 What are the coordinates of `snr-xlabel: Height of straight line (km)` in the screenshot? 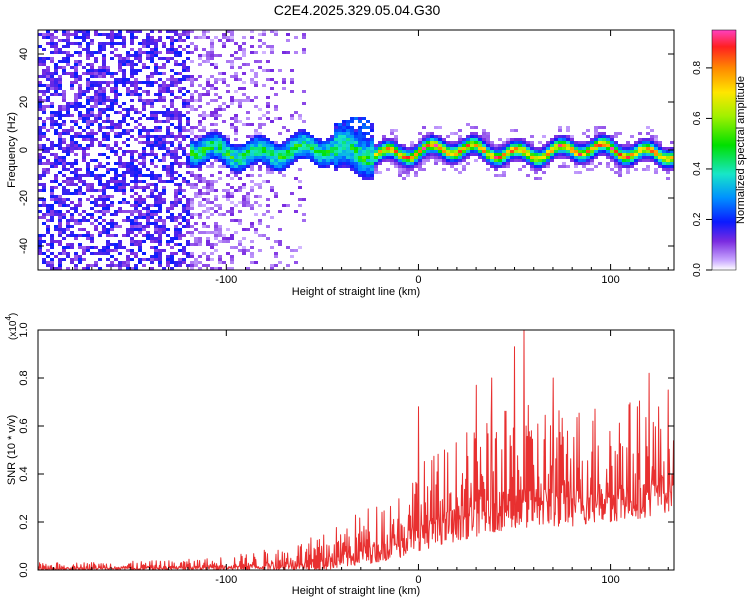 It's located at (356, 591).